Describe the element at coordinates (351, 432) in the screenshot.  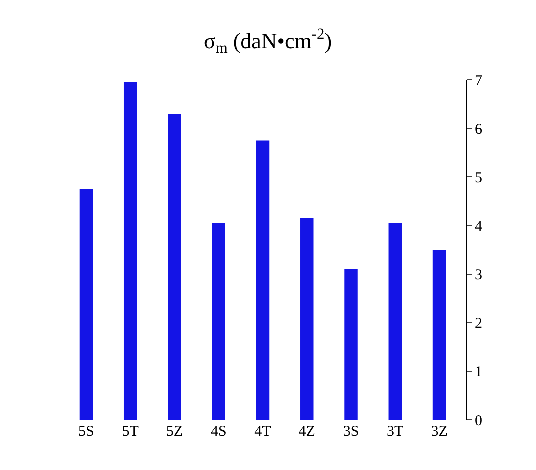
I see `x-tick-label: 3S` at that location.